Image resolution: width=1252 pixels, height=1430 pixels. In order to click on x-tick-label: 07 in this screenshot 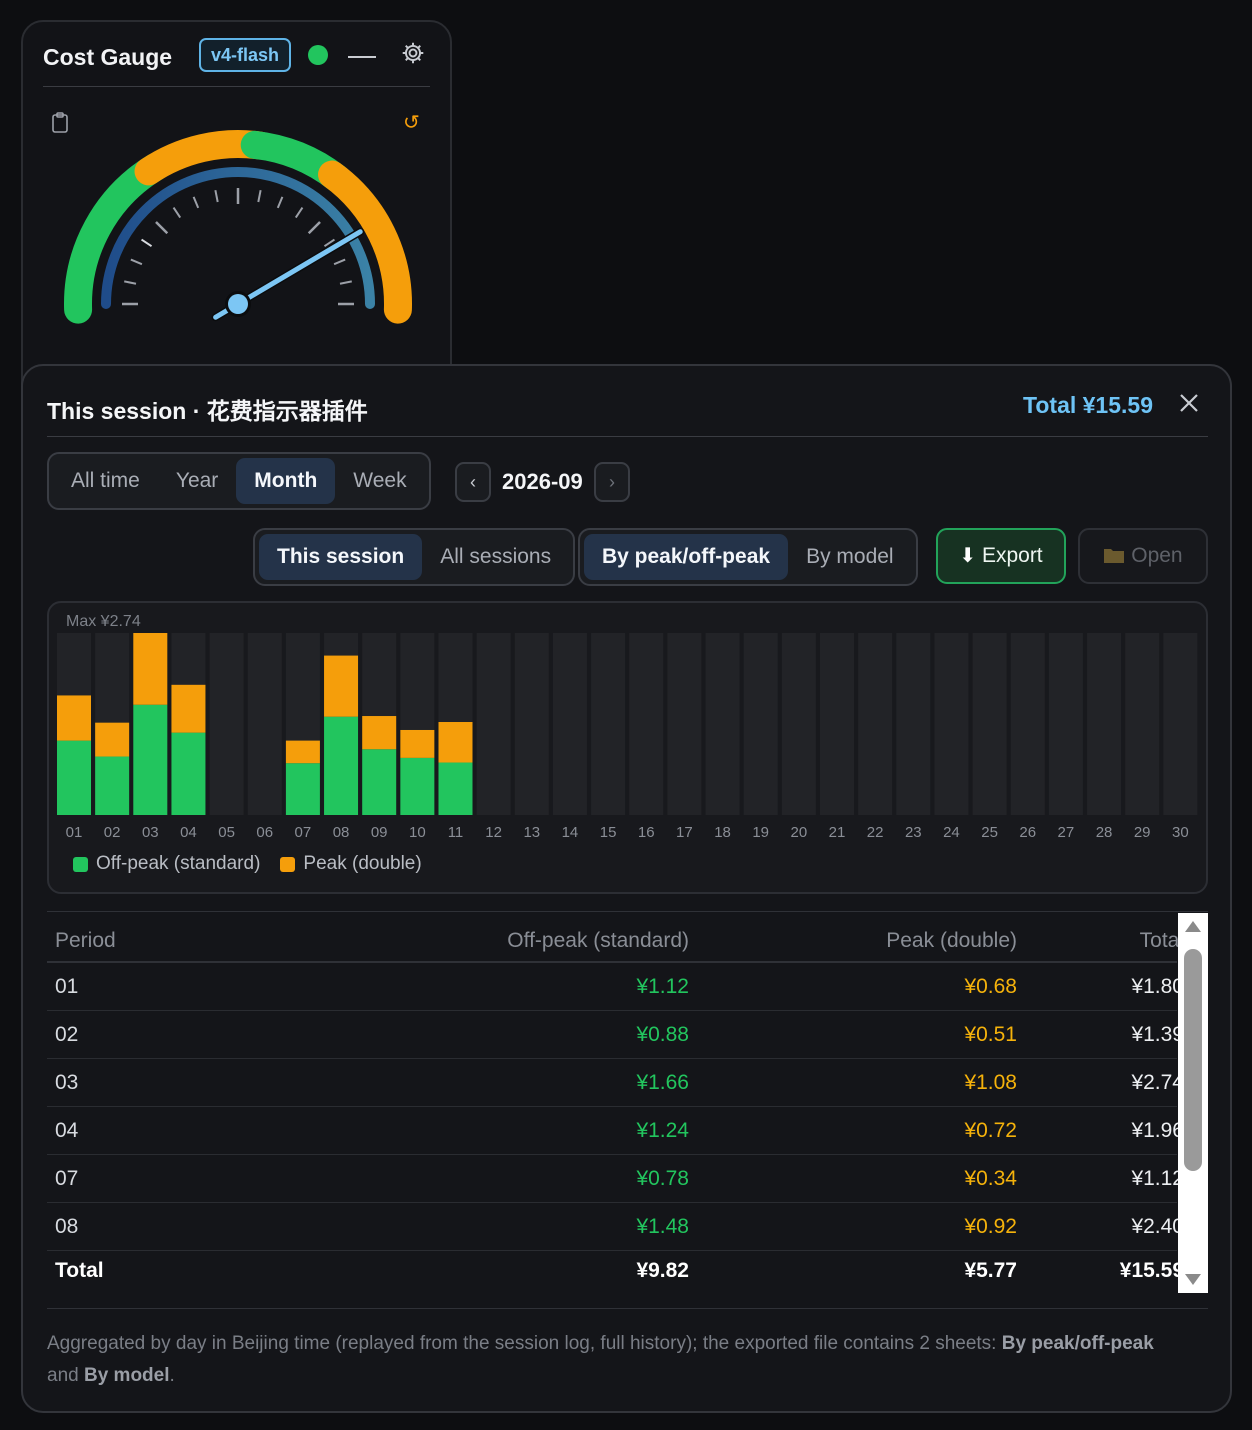, I will do `click(303, 832)`.